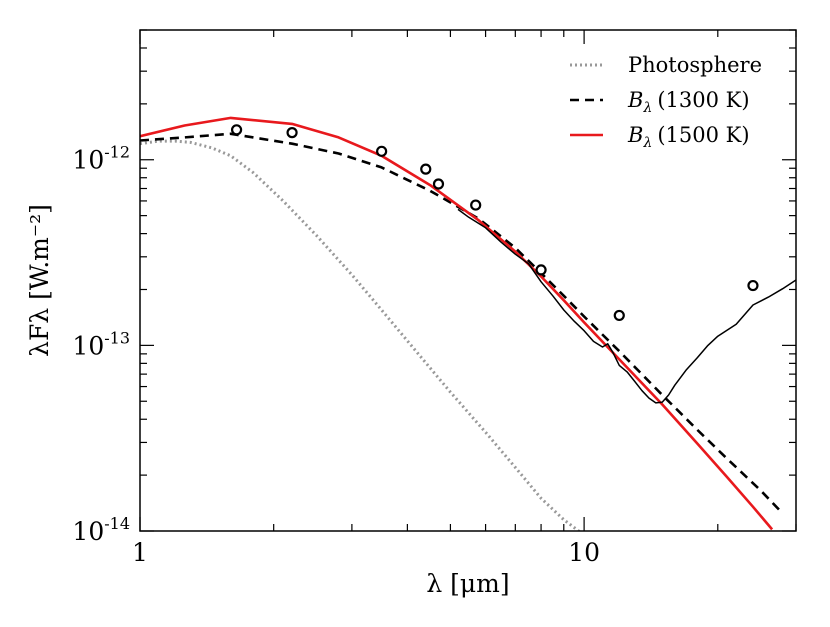 Image resolution: width=830 pixels, height=627 pixels. I want to click on y-tick-label: 10-14, so click(101, 530).